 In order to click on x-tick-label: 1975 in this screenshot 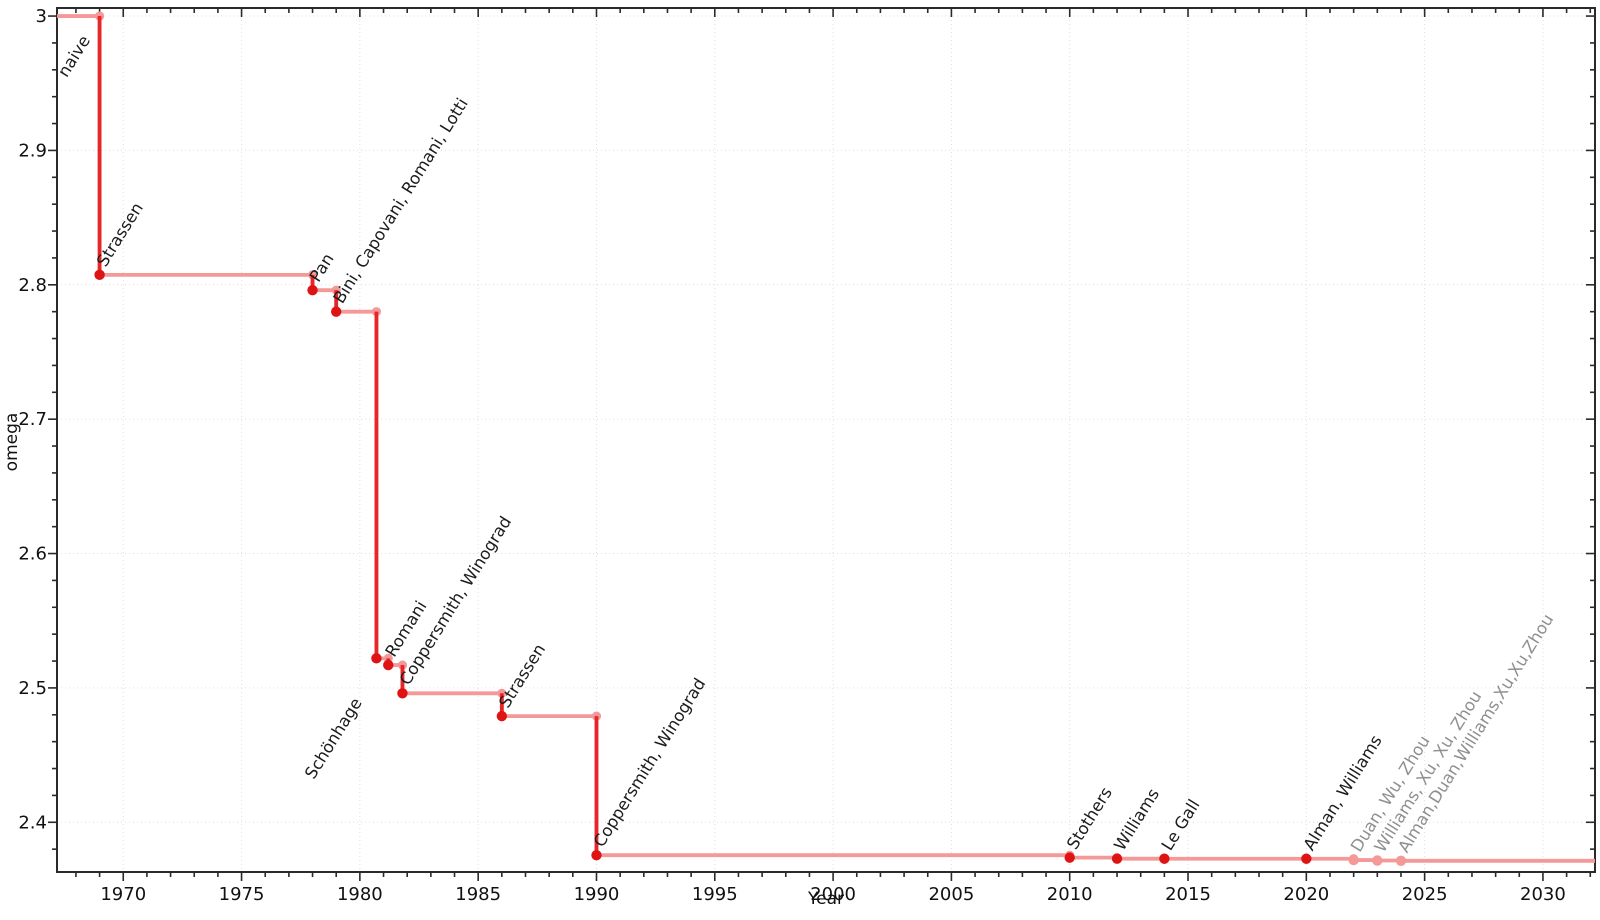, I will do `click(242, 894)`.